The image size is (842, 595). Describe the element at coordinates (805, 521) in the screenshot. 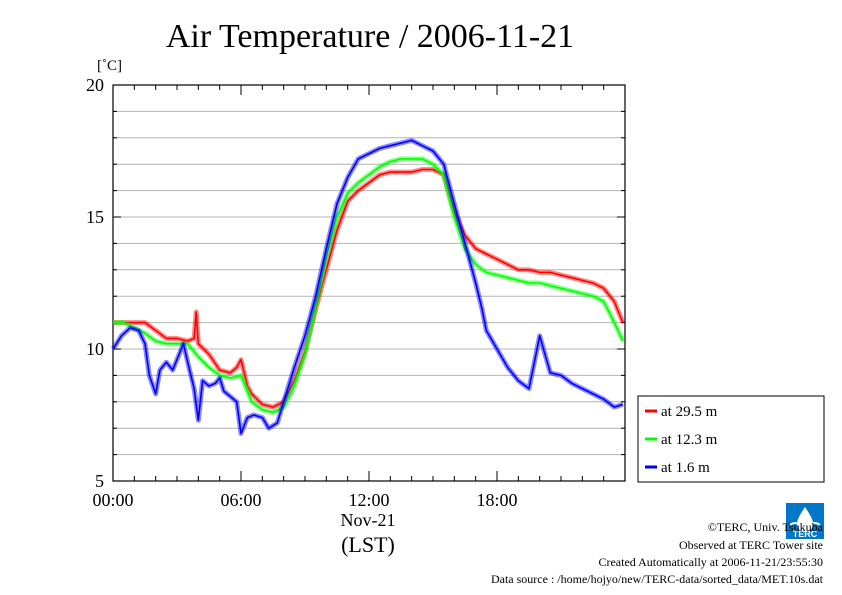

I see `terc-logo-icon: TERC` at that location.